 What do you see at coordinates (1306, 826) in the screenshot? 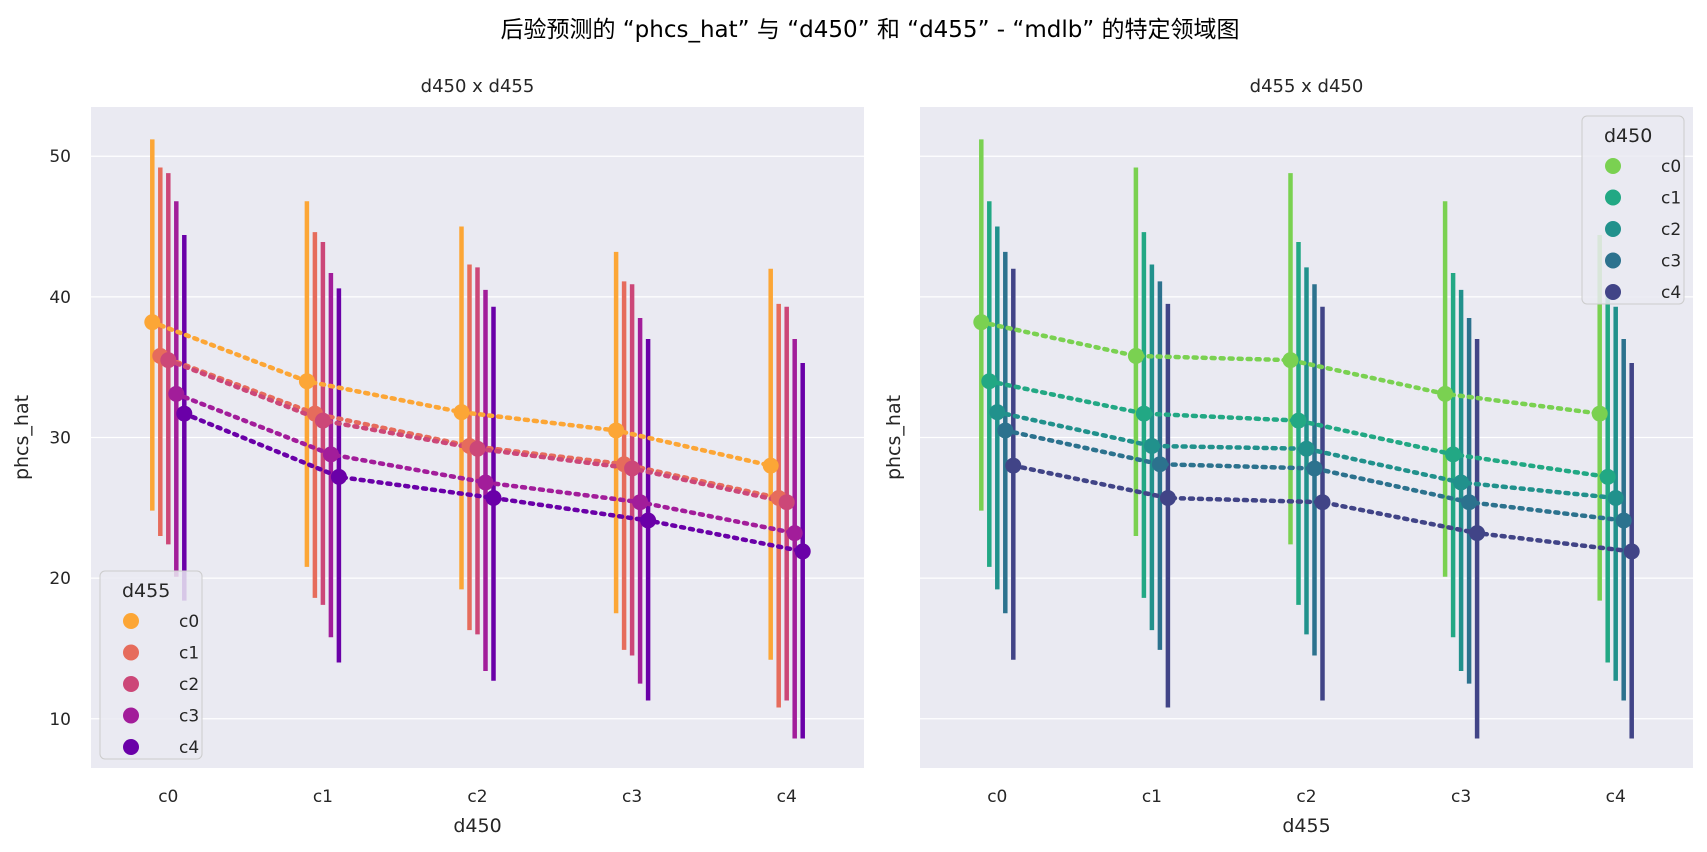
I see `x-axis-label: d455` at bounding box center [1306, 826].